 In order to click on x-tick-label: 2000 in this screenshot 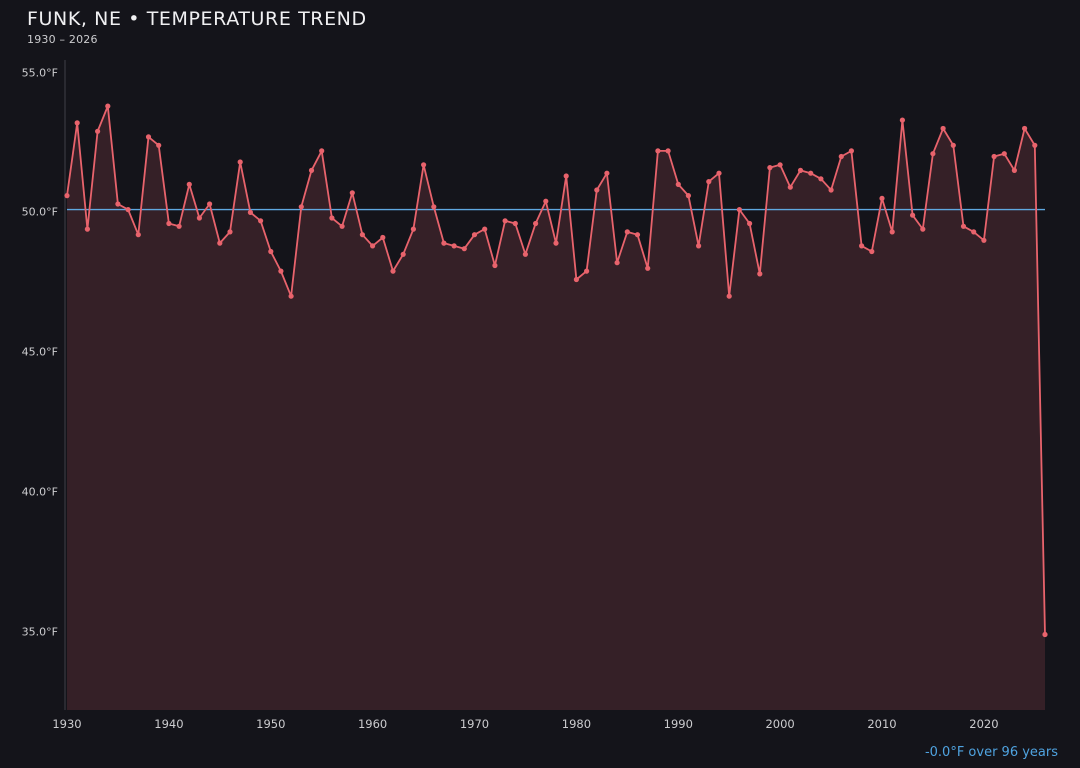, I will do `click(780, 724)`.